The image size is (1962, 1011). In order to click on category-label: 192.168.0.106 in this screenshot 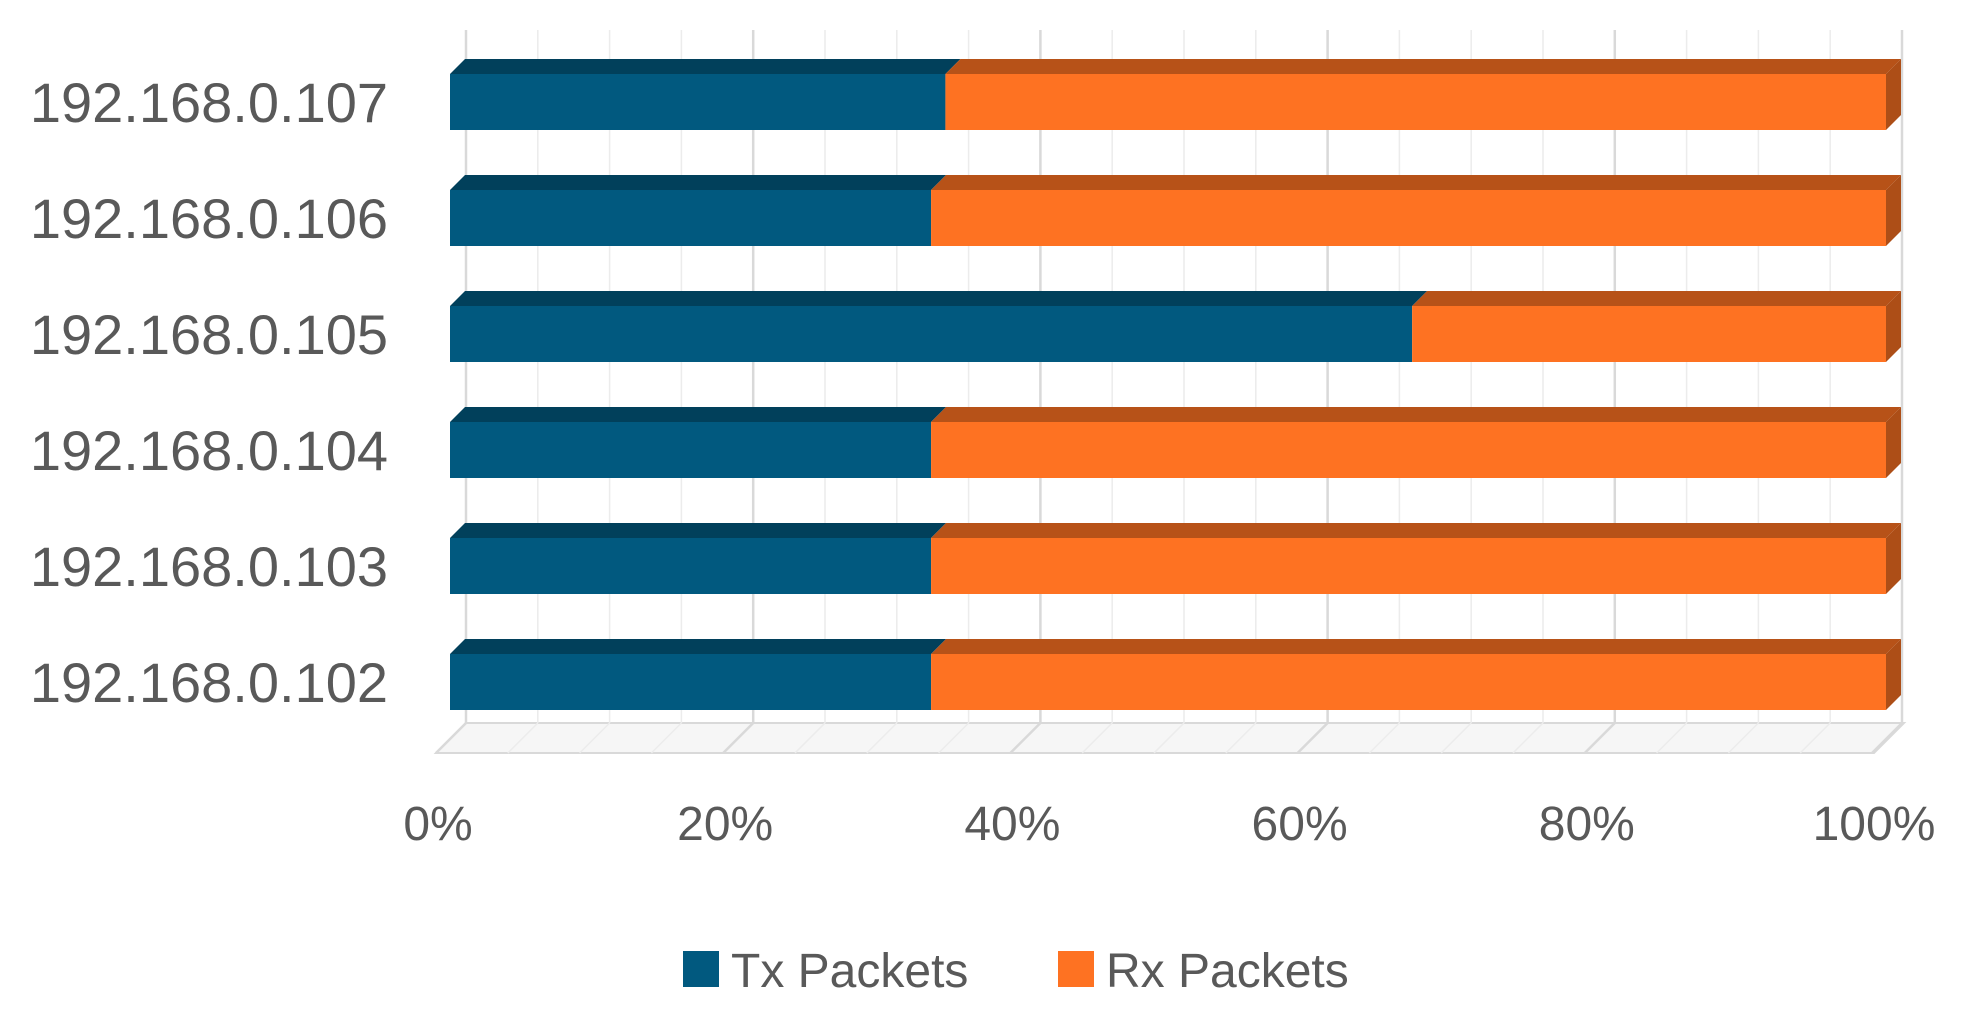, I will do `click(209, 218)`.